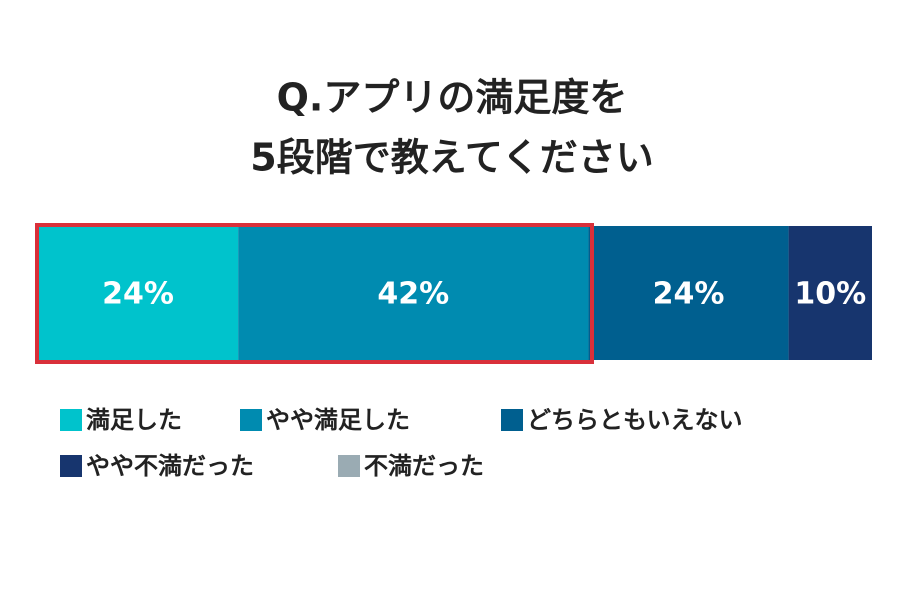 This screenshot has width=900, height=601. I want to click on legend-label: 不満だった, so click(424, 466).